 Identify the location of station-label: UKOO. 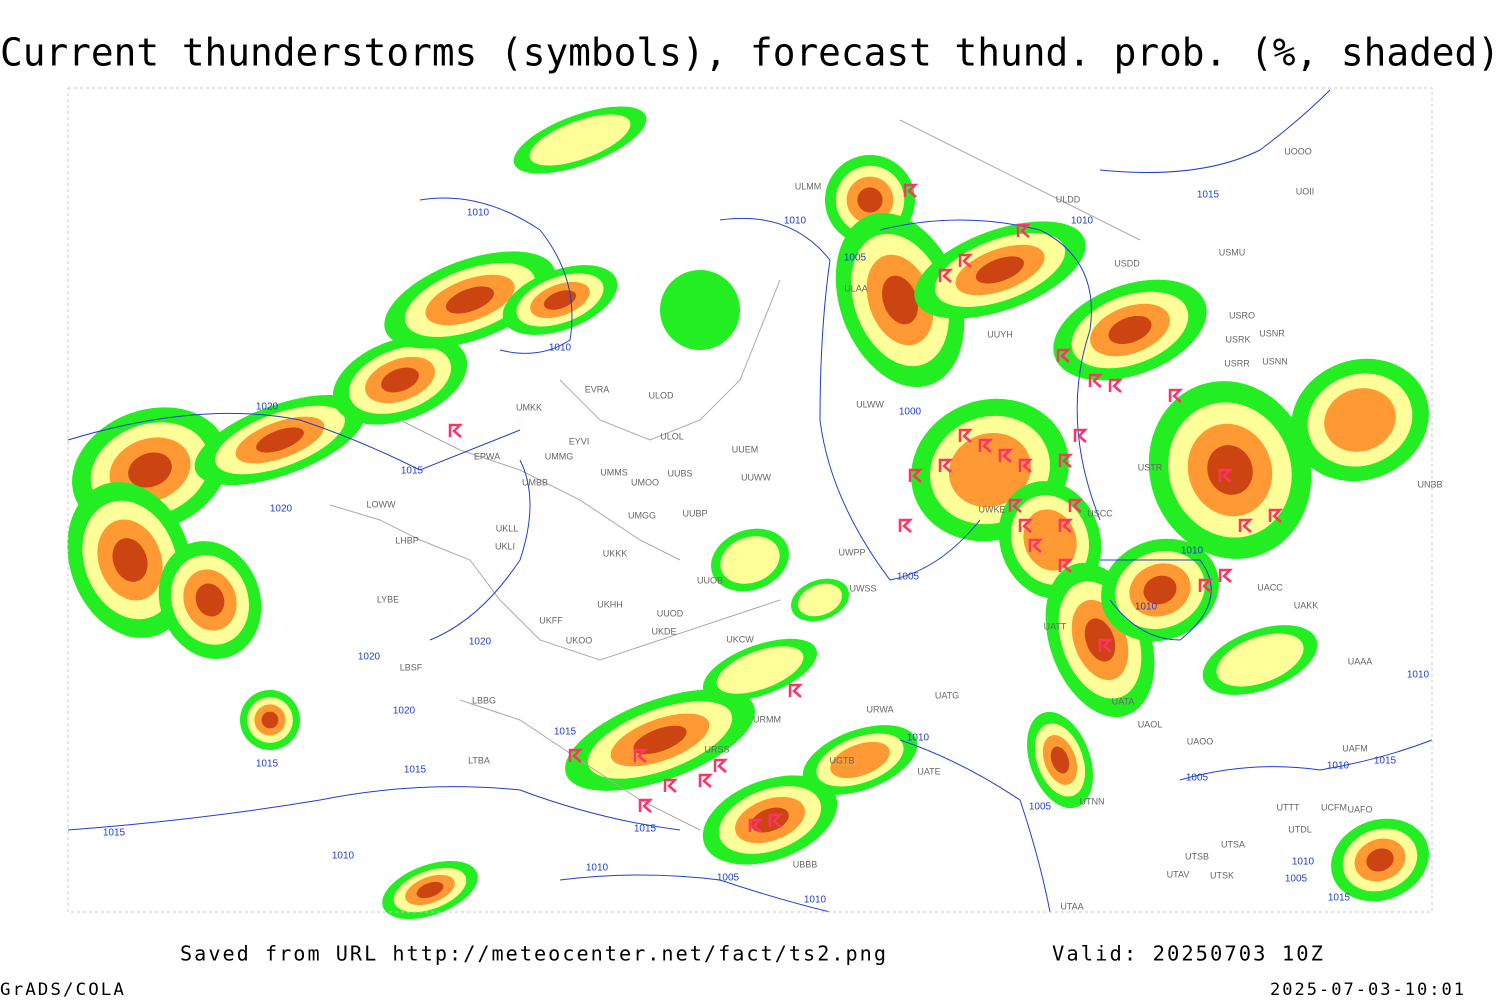
(579, 640).